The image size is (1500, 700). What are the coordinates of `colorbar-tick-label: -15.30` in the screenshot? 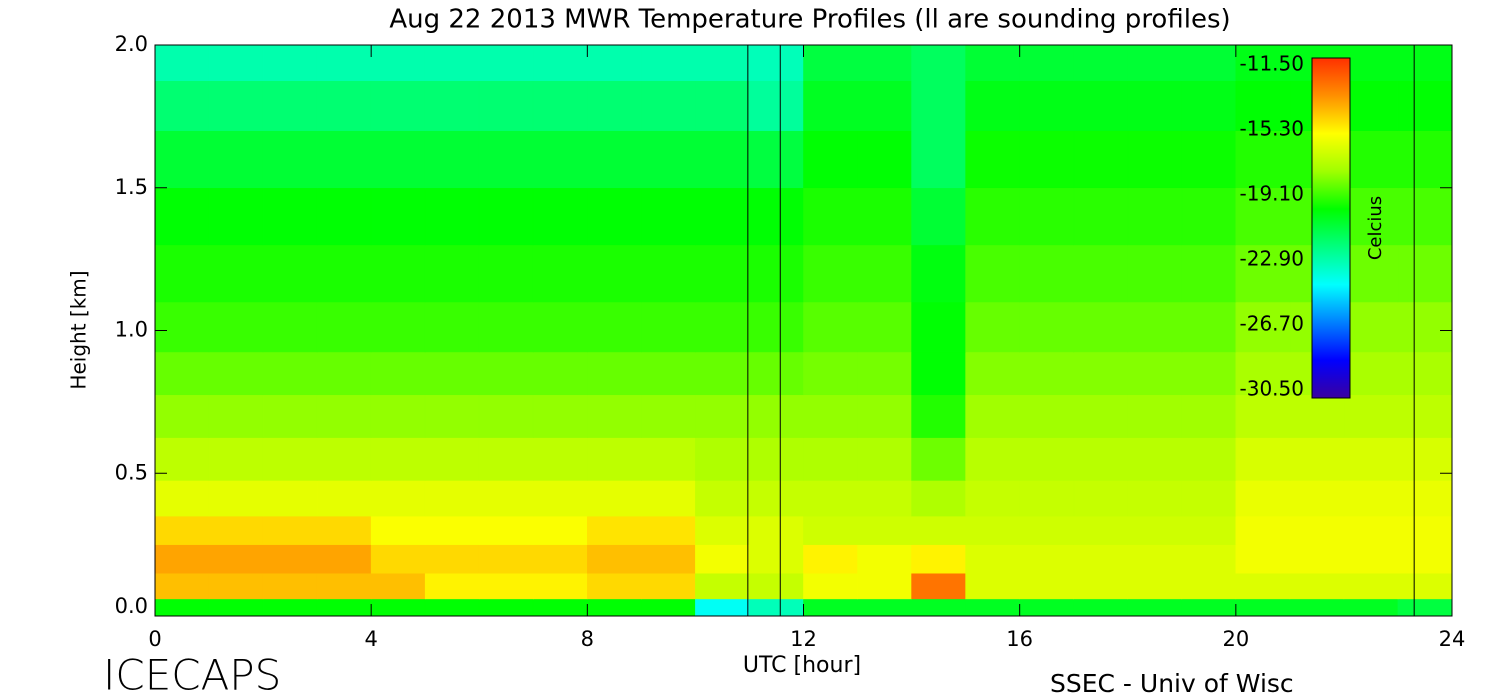 It's located at (1272, 129).